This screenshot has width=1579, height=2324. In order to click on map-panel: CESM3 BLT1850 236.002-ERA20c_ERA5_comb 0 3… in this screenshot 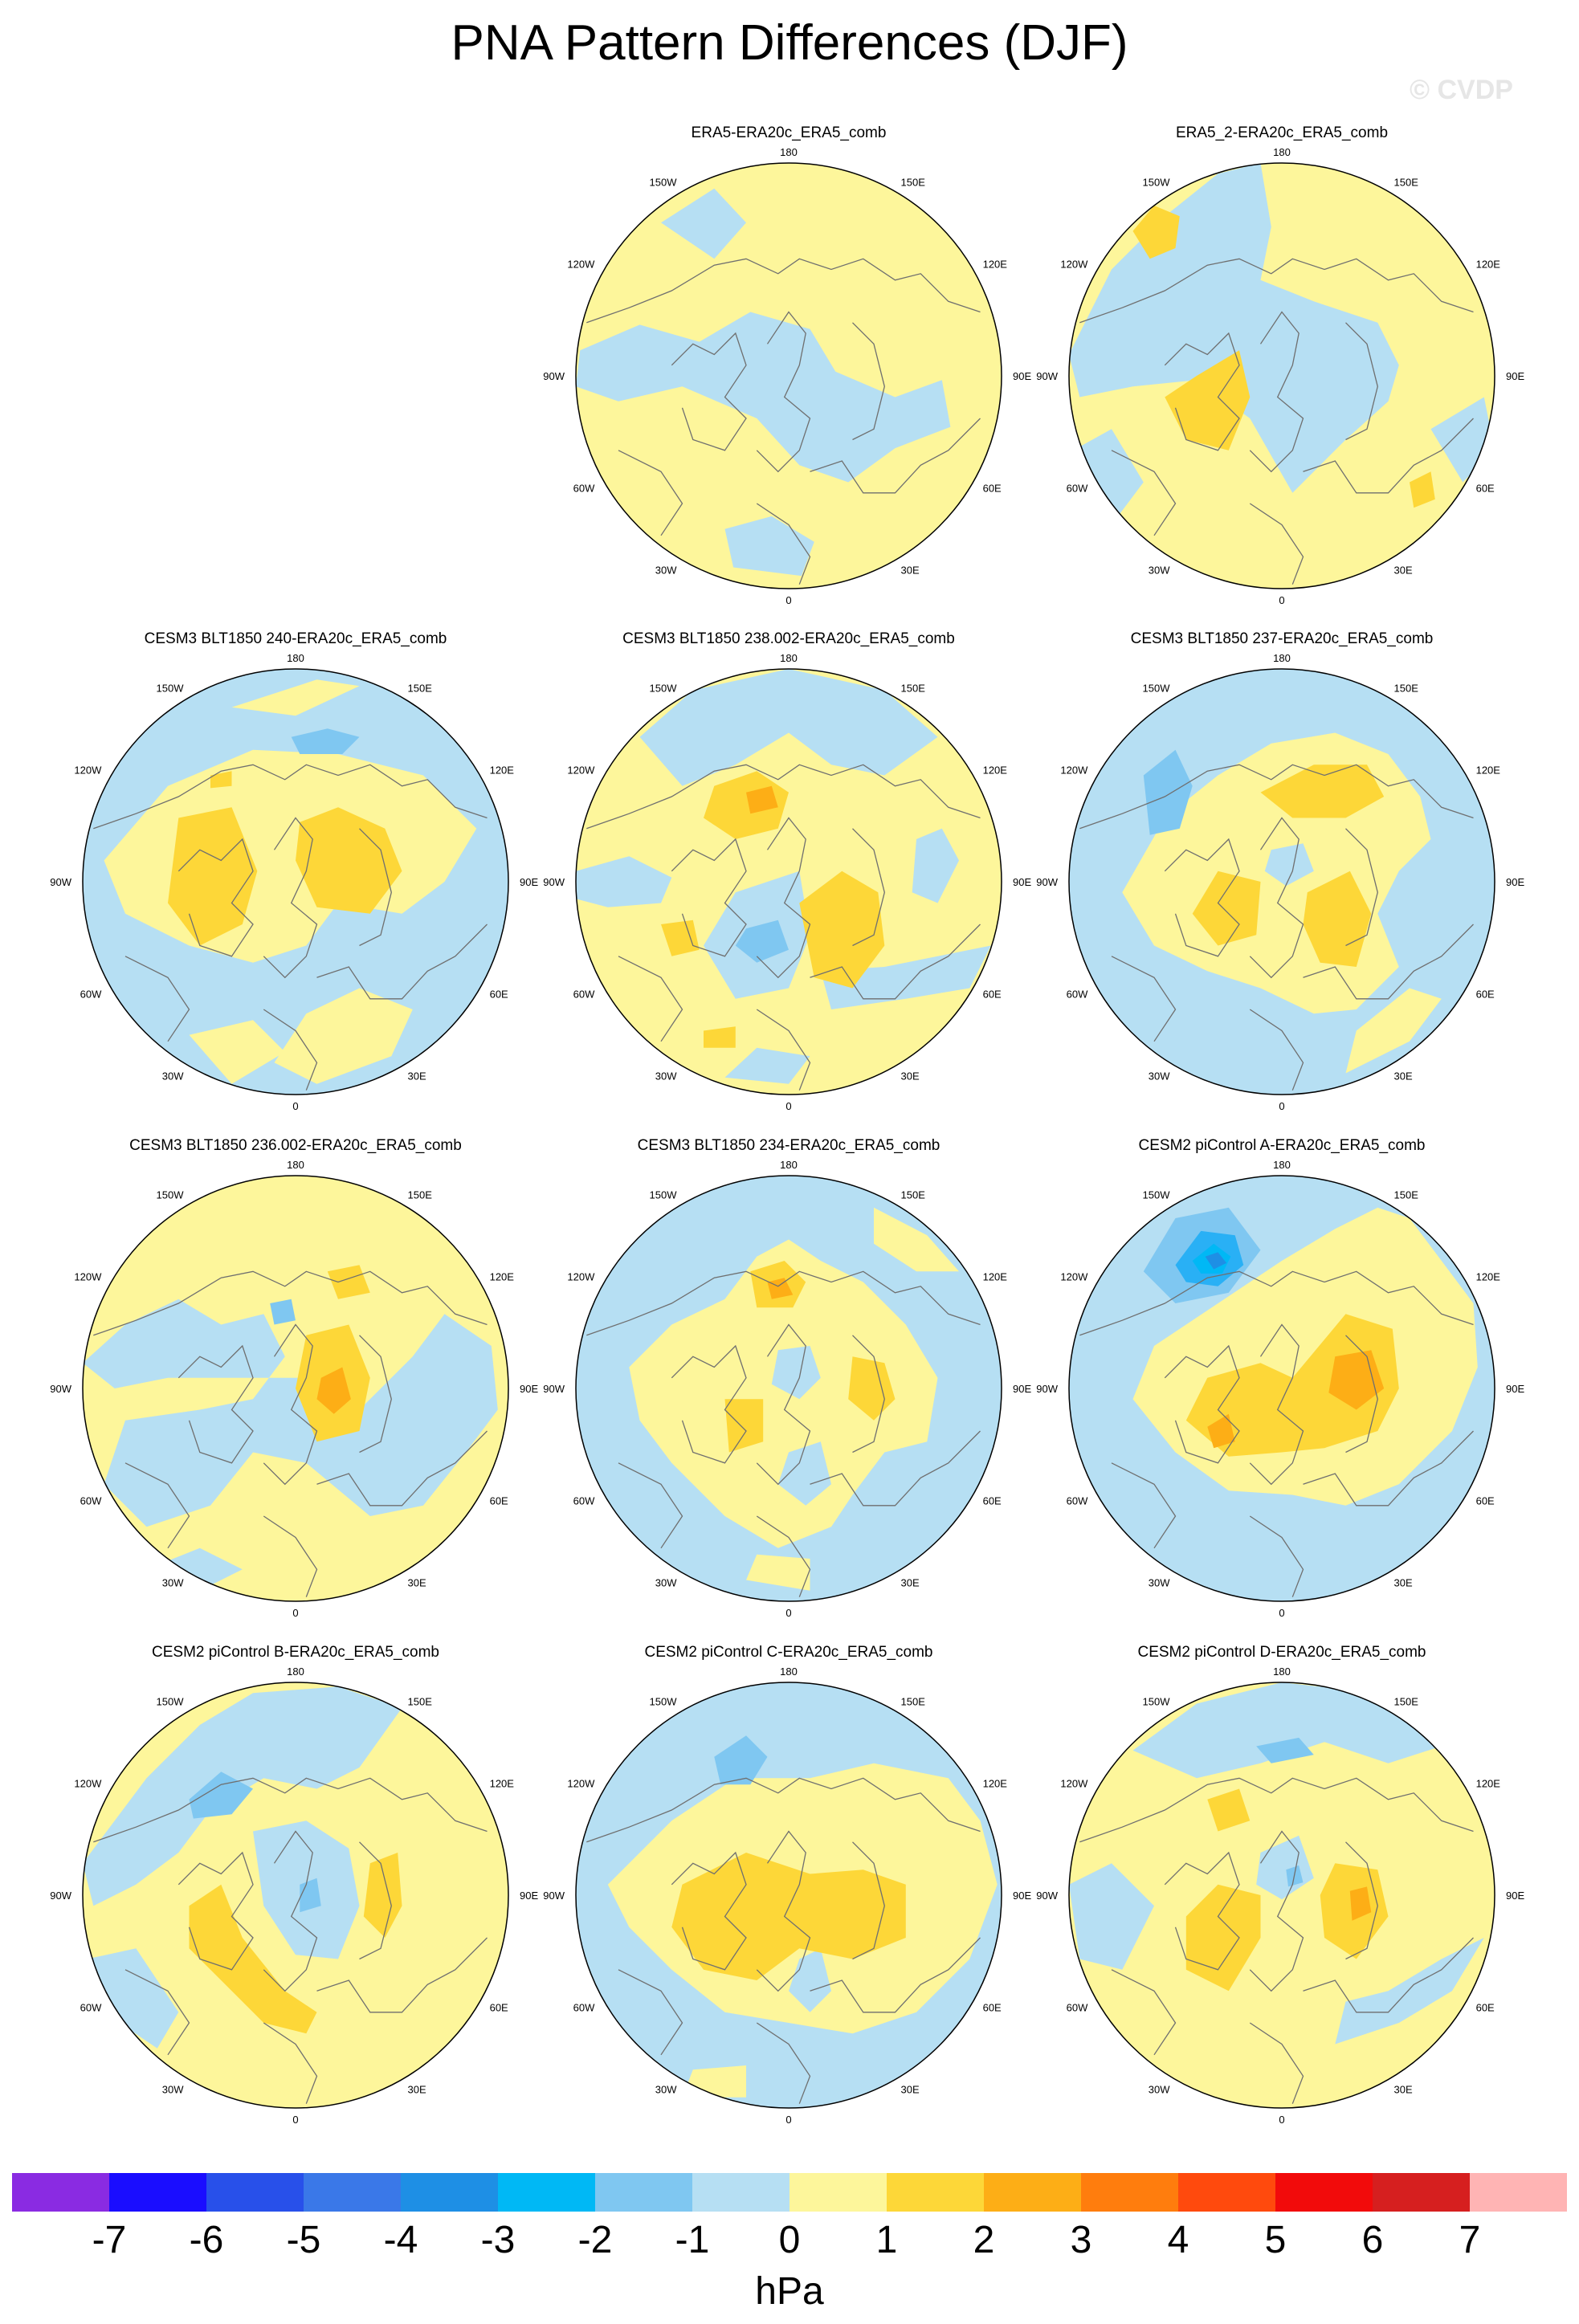, I will do `click(294, 1378)`.